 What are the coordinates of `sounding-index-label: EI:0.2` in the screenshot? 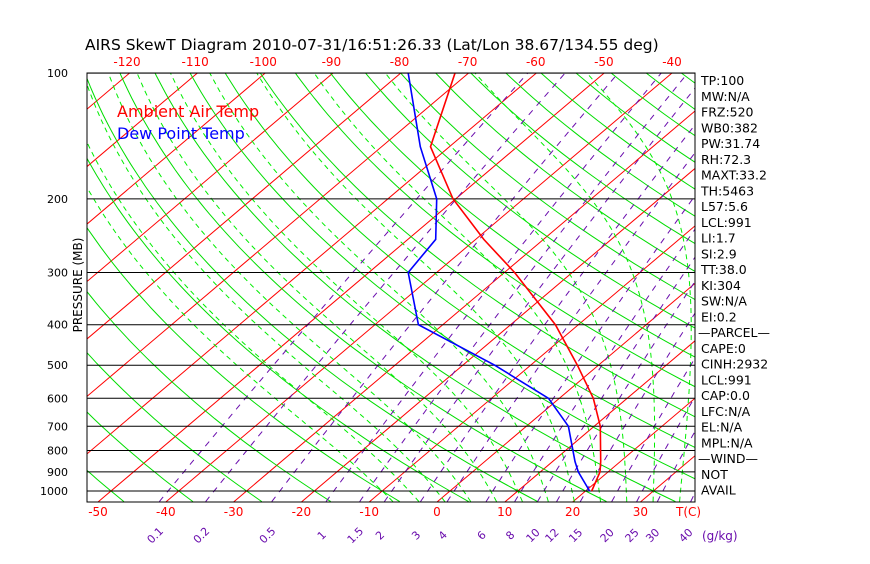 It's located at (719, 316).